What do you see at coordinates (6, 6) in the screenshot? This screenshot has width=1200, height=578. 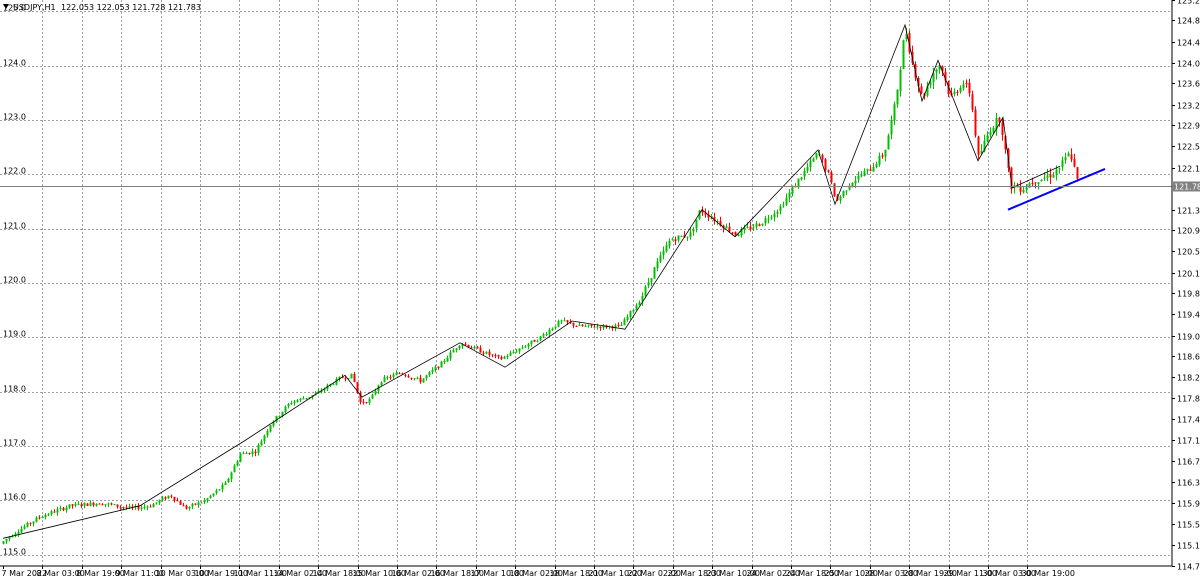 I see `chevron-down-icon` at bounding box center [6, 6].